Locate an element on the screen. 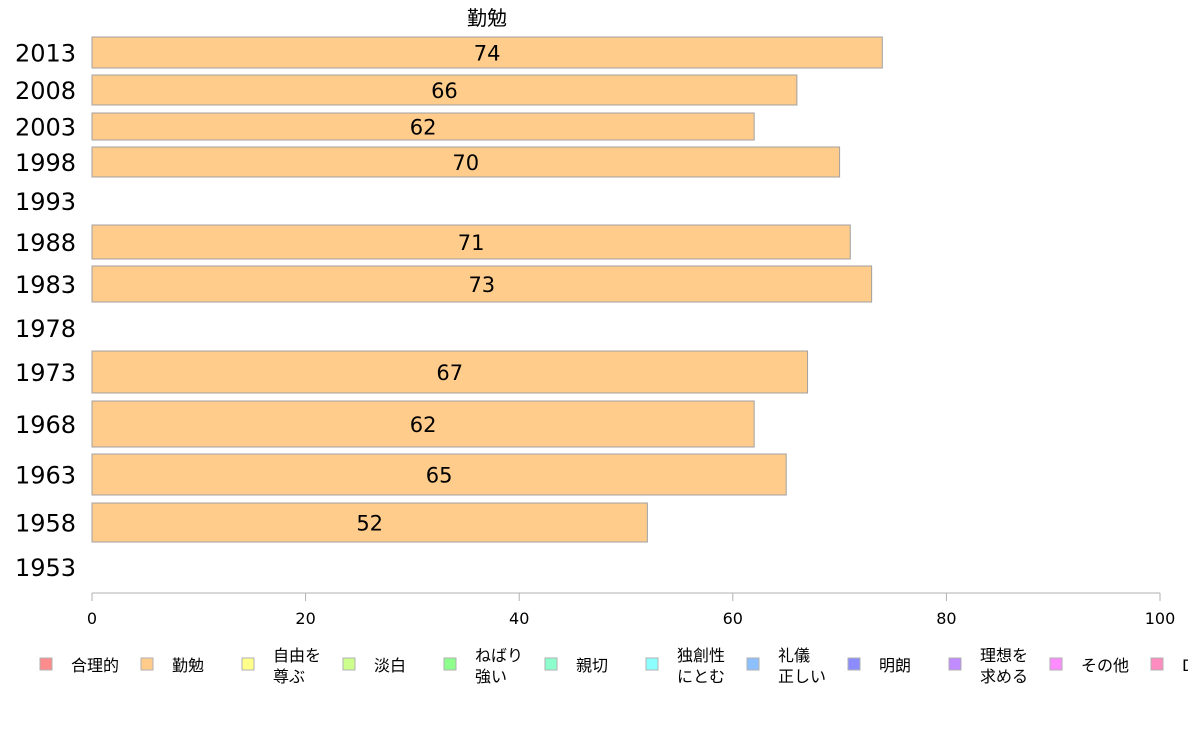 The width and height of the screenshot is (1188, 736). legend-label: その他 is located at coordinates (1105, 665).